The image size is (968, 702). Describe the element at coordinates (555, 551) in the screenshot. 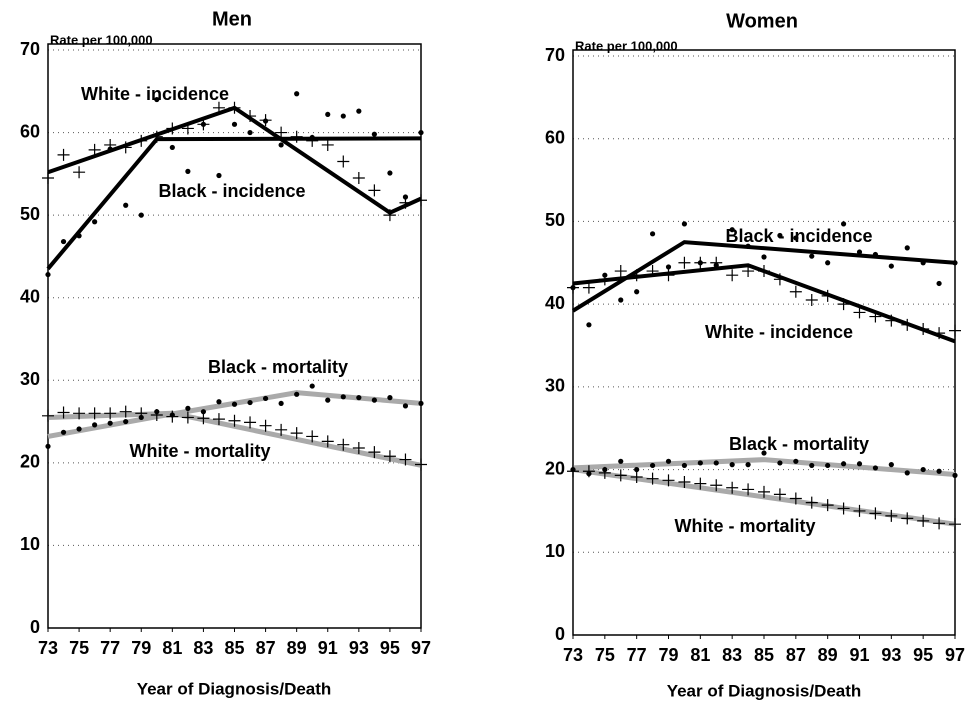

I see `y-tick-label: 10` at that location.